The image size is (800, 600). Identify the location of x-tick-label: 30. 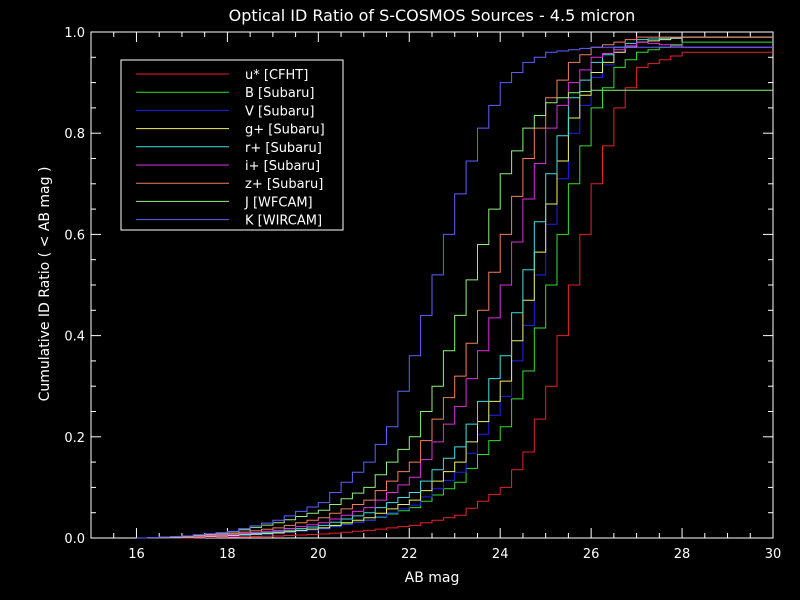
(773, 554).